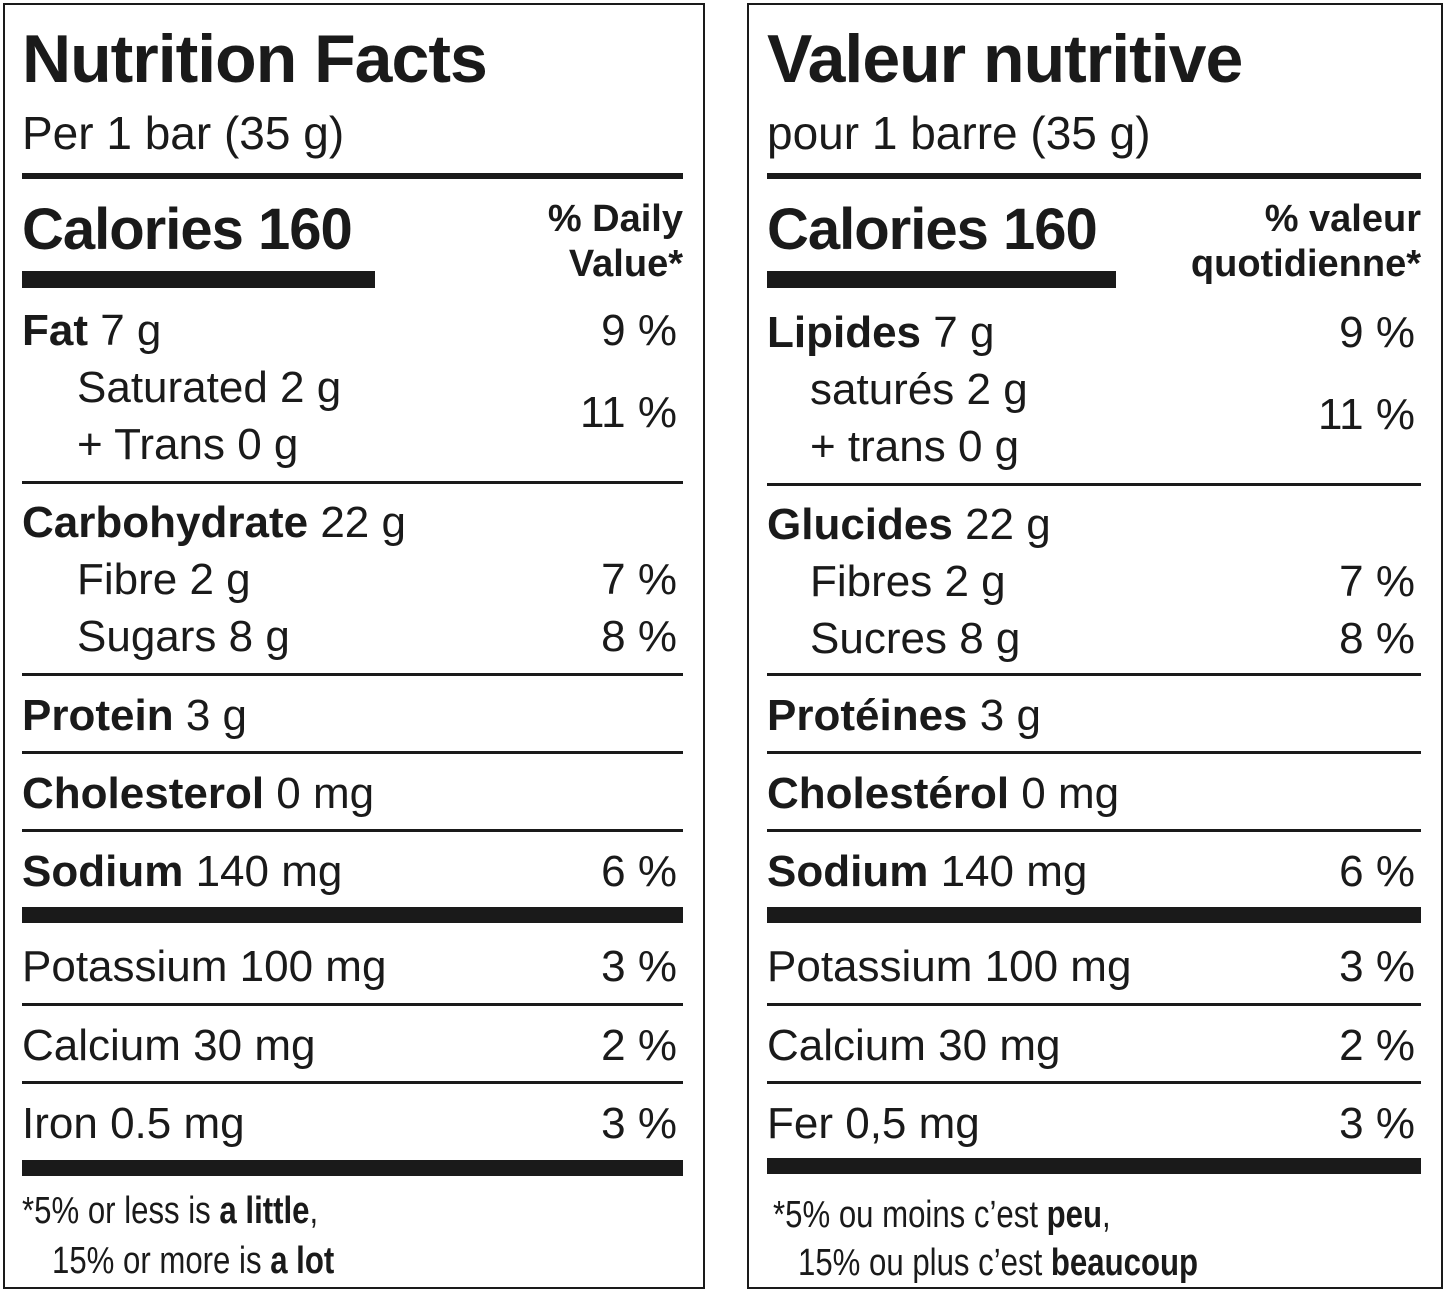  What do you see at coordinates (349, 1123) in the screenshot?
I see `nutrient-row-iron: Iron 0.5 mg 3 %` at bounding box center [349, 1123].